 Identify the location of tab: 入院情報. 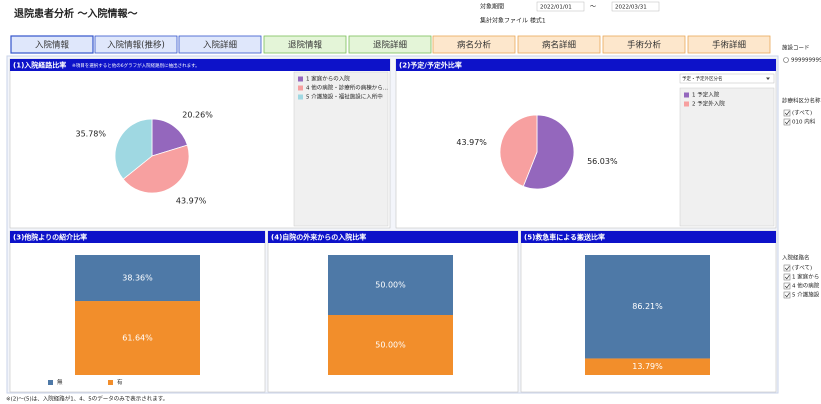
(52, 44).